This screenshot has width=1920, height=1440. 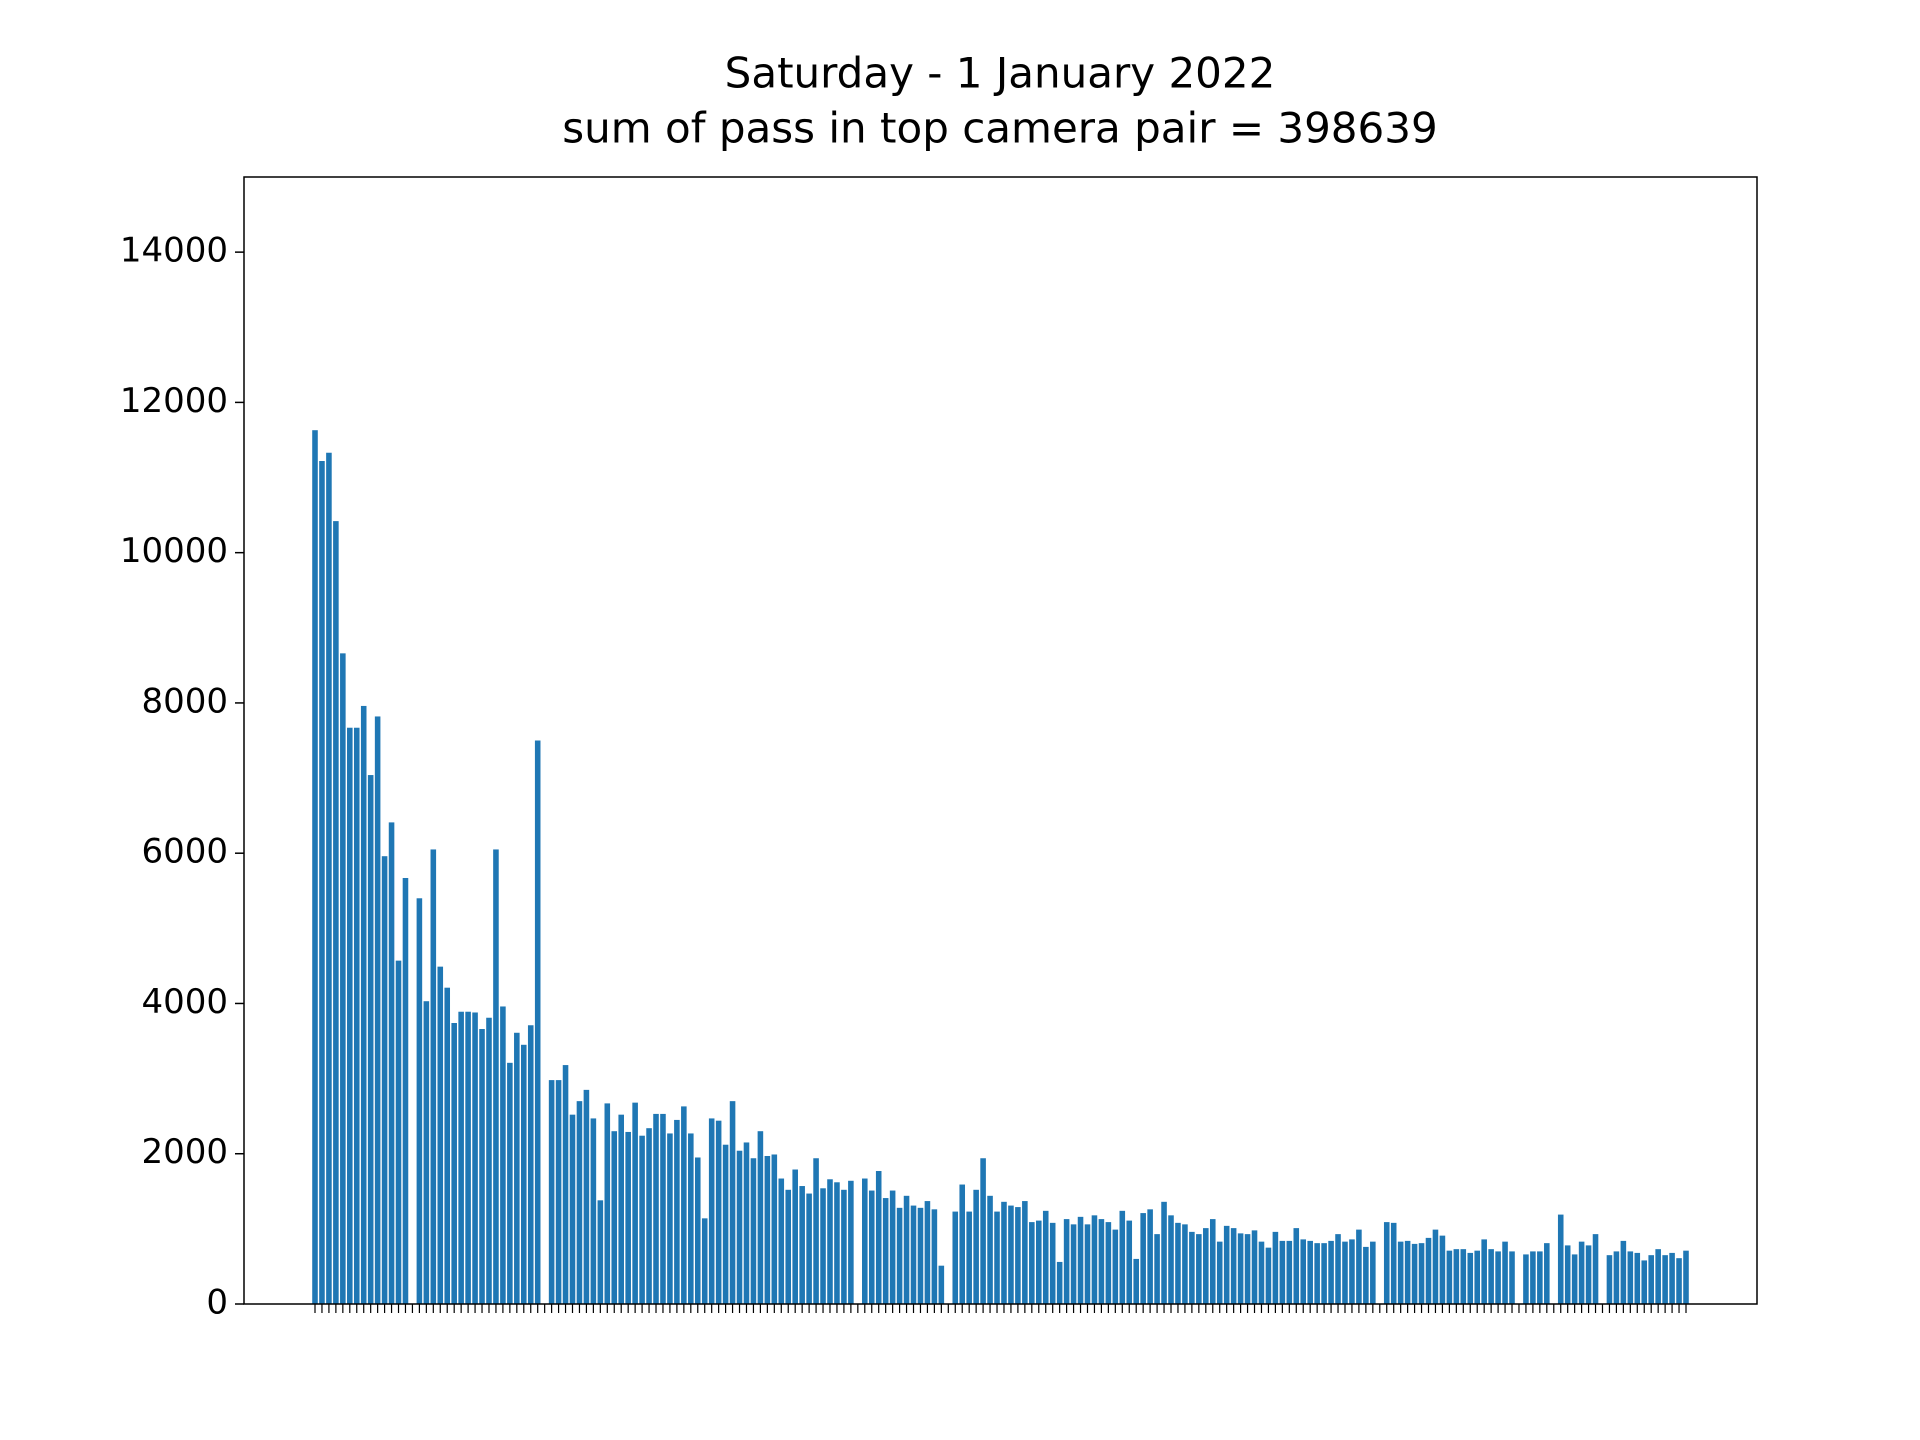 I want to click on y-tick-label: 10000, so click(x=174, y=551).